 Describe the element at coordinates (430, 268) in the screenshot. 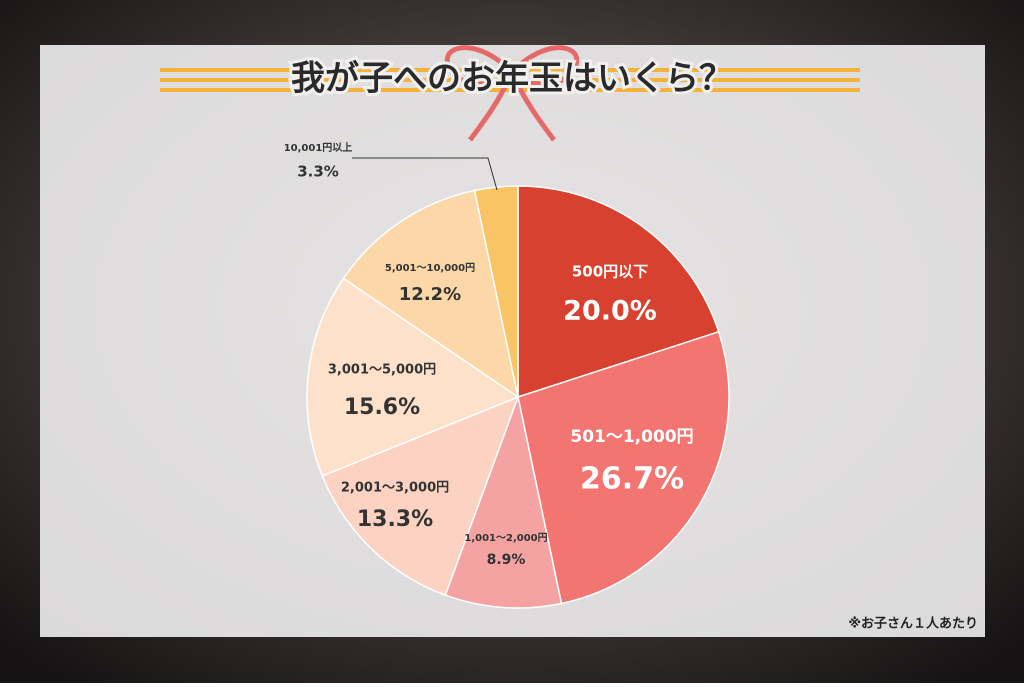

I see `slice-category-label: 5,001〜10,000円` at that location.